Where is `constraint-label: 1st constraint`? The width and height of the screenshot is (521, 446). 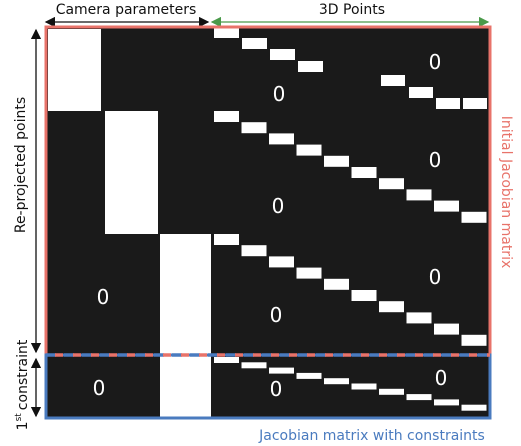
constraint-label: 1st constraint is located at coordinates (22, 384).